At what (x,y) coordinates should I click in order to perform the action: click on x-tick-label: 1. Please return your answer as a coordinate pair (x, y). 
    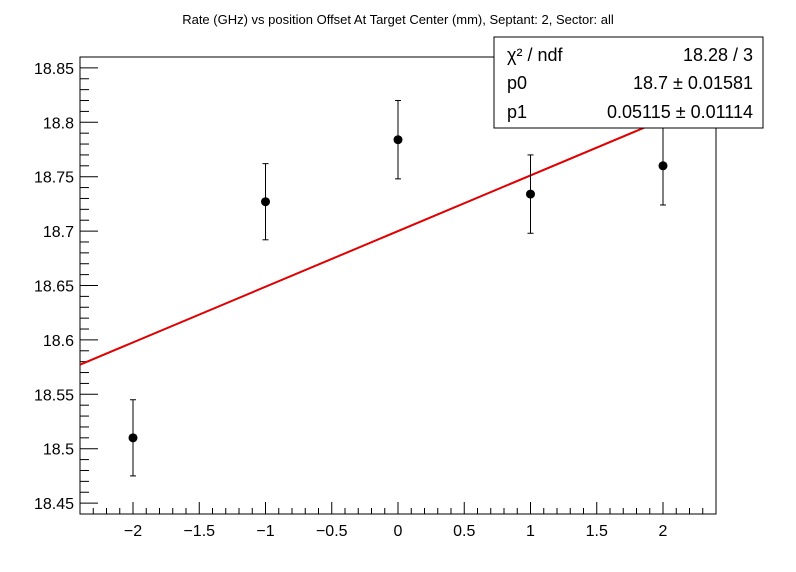
    Looking at the image, I should click on (530, 531).